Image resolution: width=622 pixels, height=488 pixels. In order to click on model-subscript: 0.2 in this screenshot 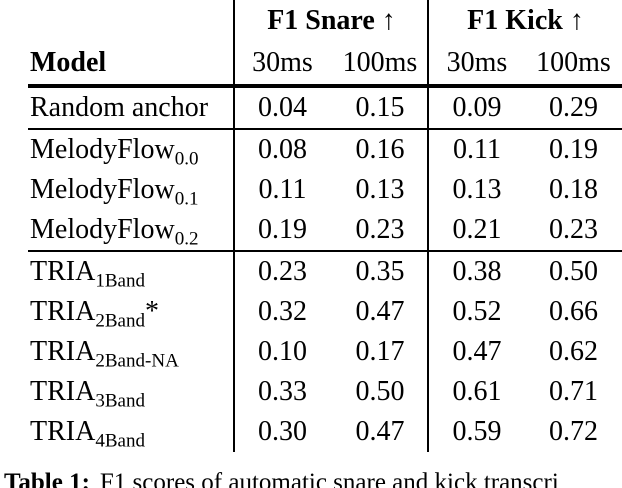, I will do `click(186, 239)`.